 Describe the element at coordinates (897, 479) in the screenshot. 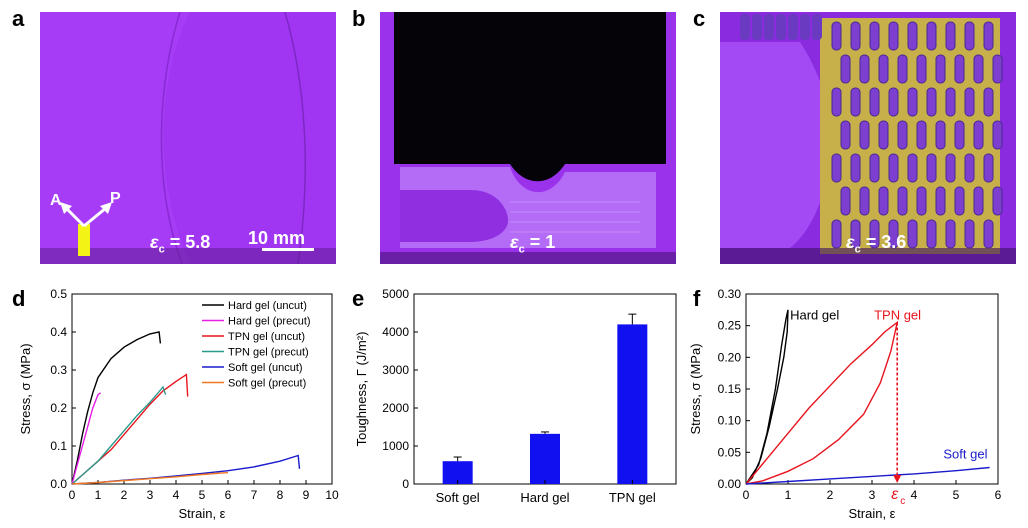

I see `critical-strain-arrow` at that location.